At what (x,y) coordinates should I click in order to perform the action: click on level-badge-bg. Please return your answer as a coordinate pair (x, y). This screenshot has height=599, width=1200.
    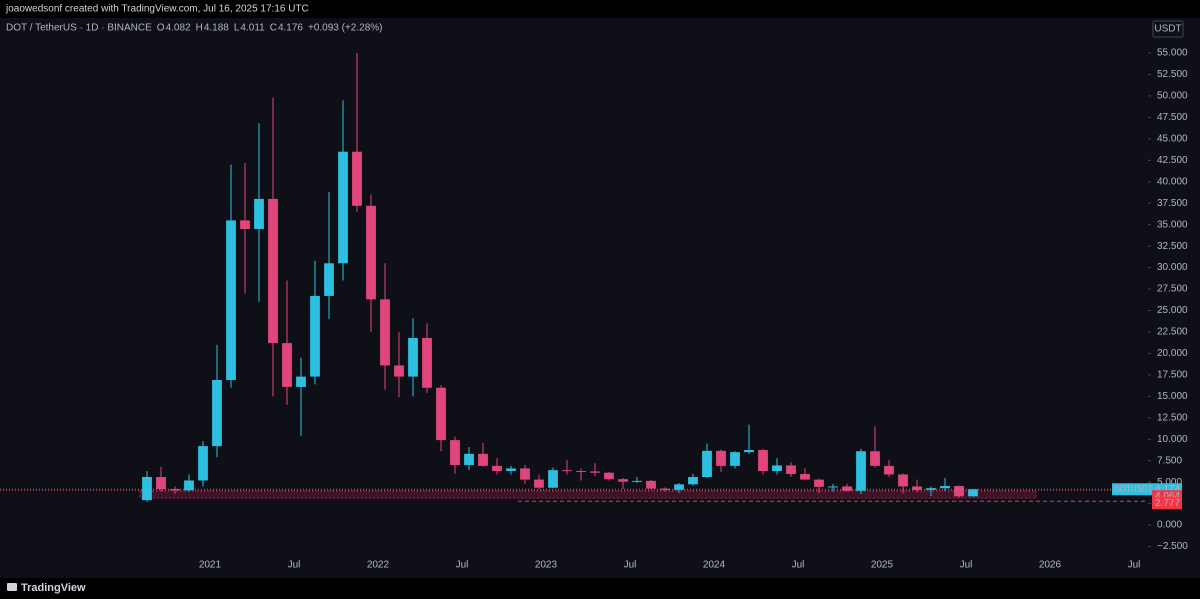
    Looking at the image, I should click on (1167, 503).